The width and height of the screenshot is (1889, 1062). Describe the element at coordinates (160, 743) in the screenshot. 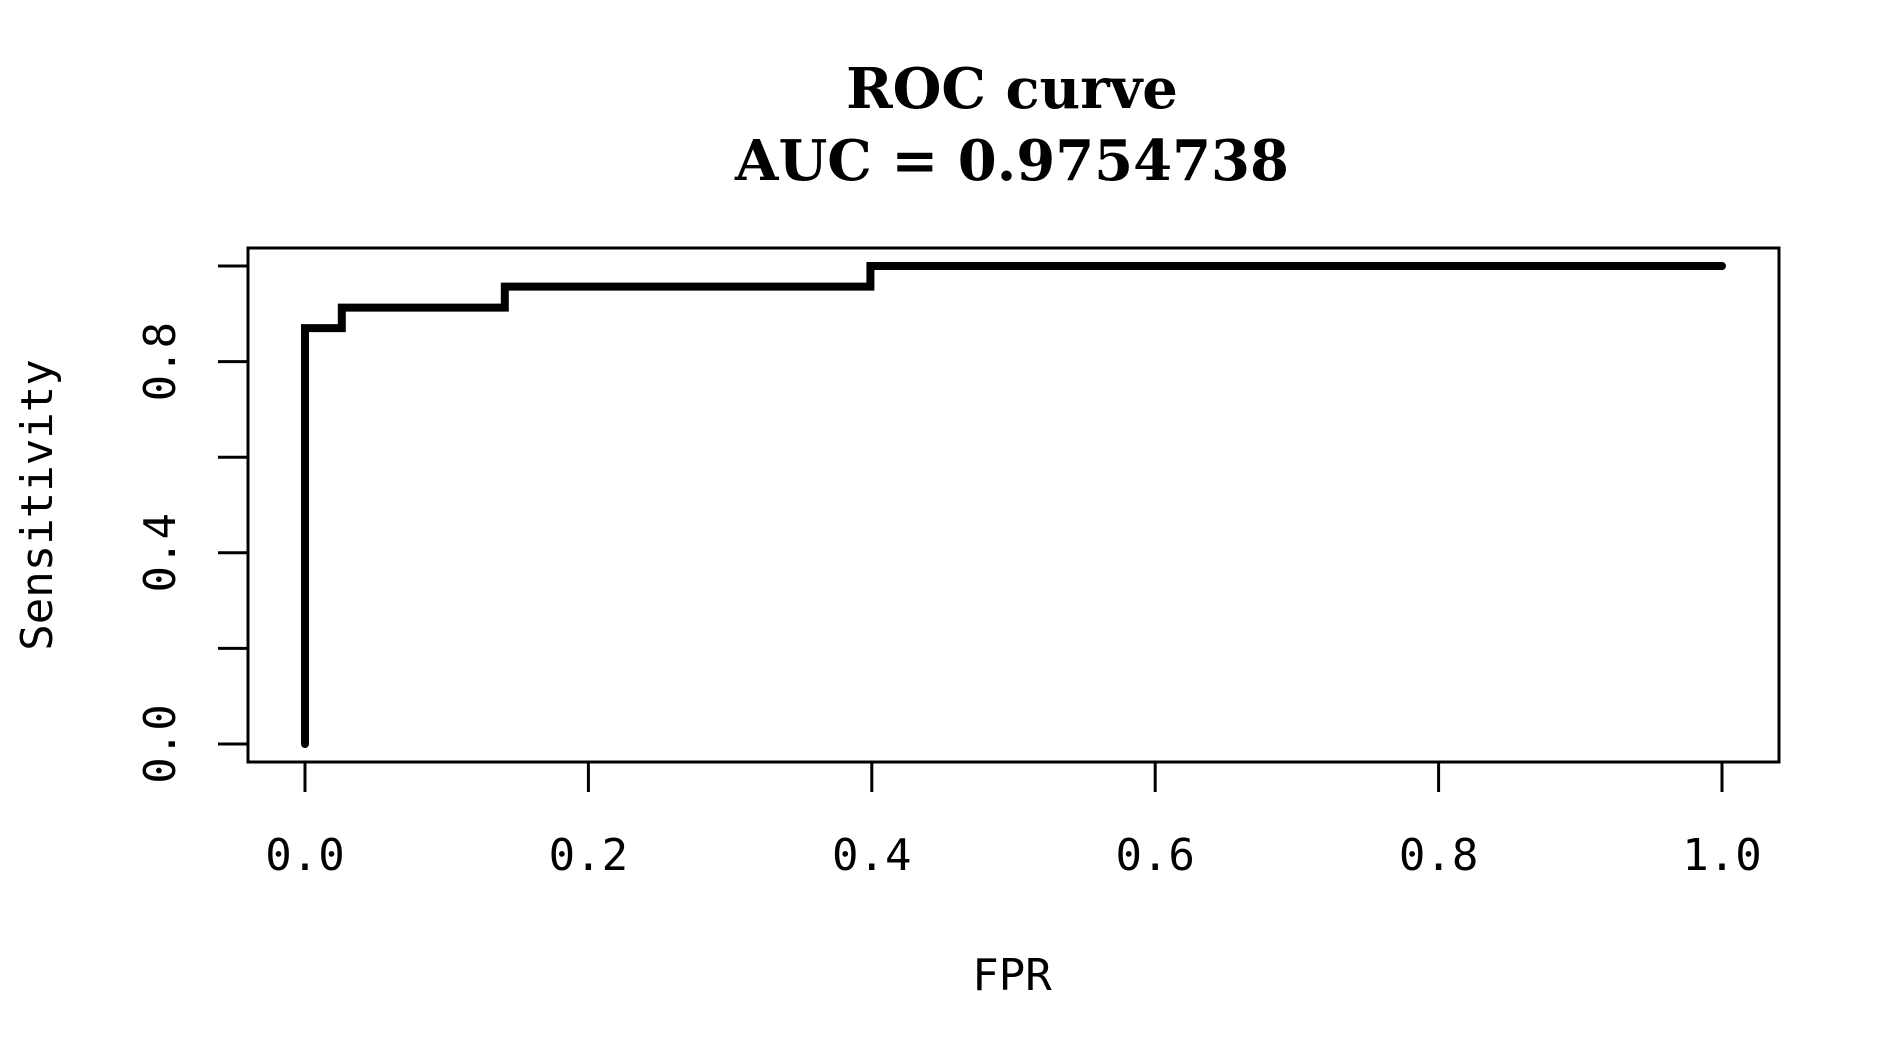

I see `y-tick-label: 0.0` at that location.